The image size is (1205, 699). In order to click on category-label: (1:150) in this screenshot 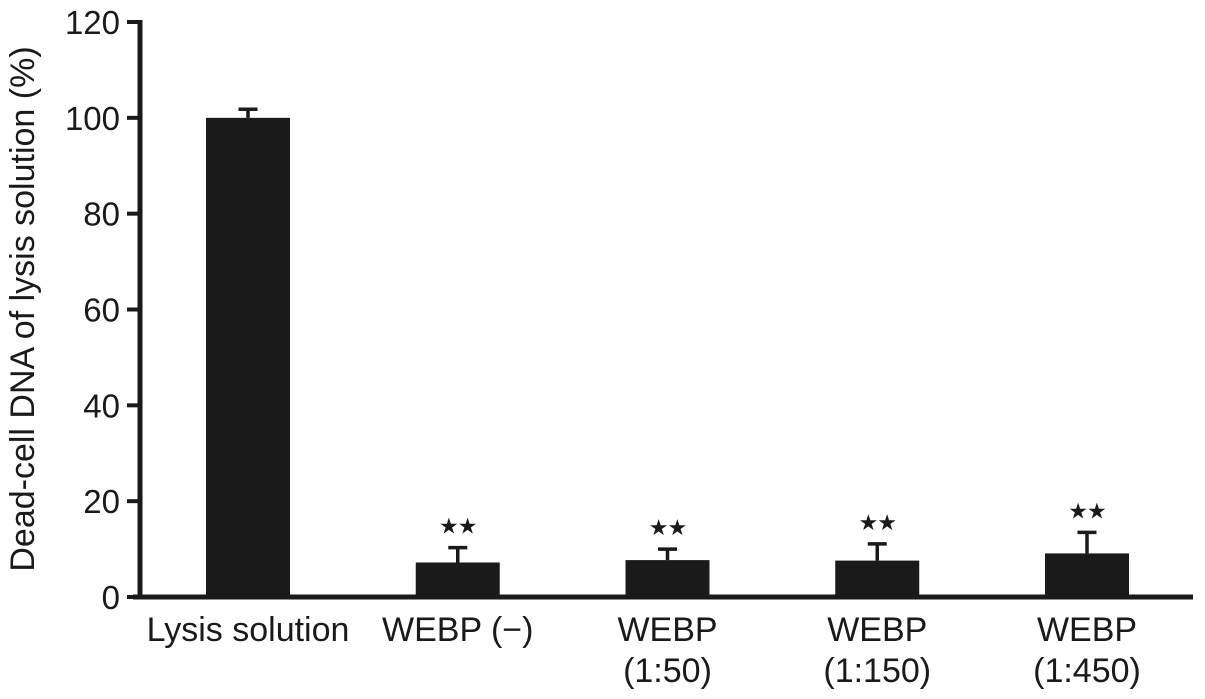, I will do `click(877, 671)`.